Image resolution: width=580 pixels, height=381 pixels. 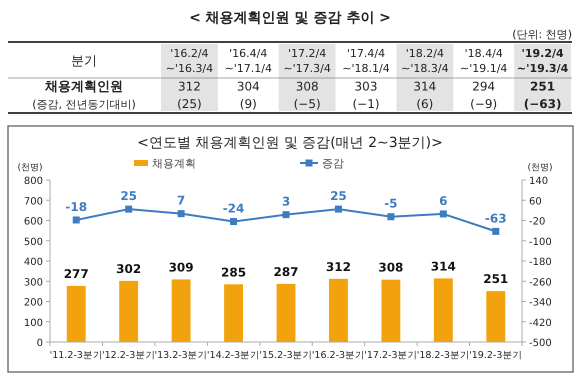 I want to click on text: 분기, so click(x=84, y=61).